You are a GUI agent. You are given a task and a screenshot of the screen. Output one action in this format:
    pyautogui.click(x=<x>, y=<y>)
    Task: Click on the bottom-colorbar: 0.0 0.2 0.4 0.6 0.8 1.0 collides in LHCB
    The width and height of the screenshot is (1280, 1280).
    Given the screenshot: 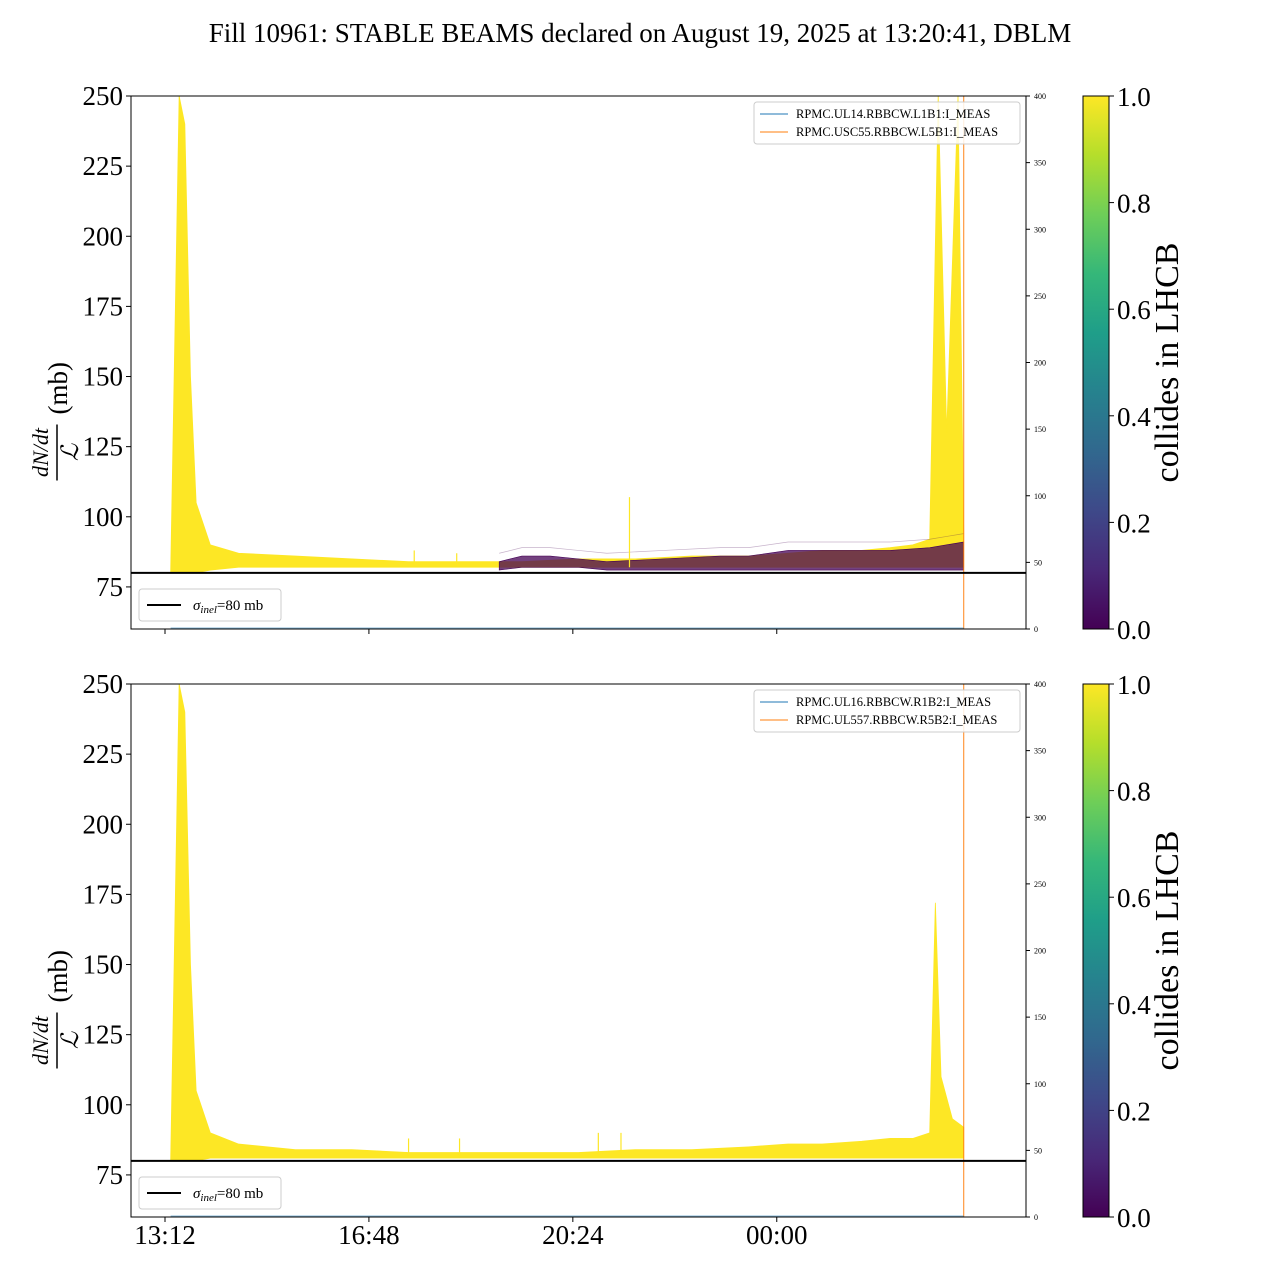 What is the action you would take?
    pyautogui.click(x=1134, y=951)
    